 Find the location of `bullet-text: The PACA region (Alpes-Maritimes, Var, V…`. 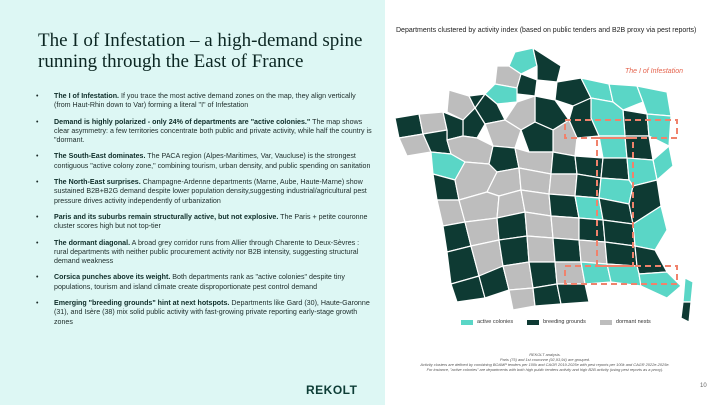

bullet-text: The PACA region (Alpes-Maritimes, Var, V… is located at coordinates (212, 161).